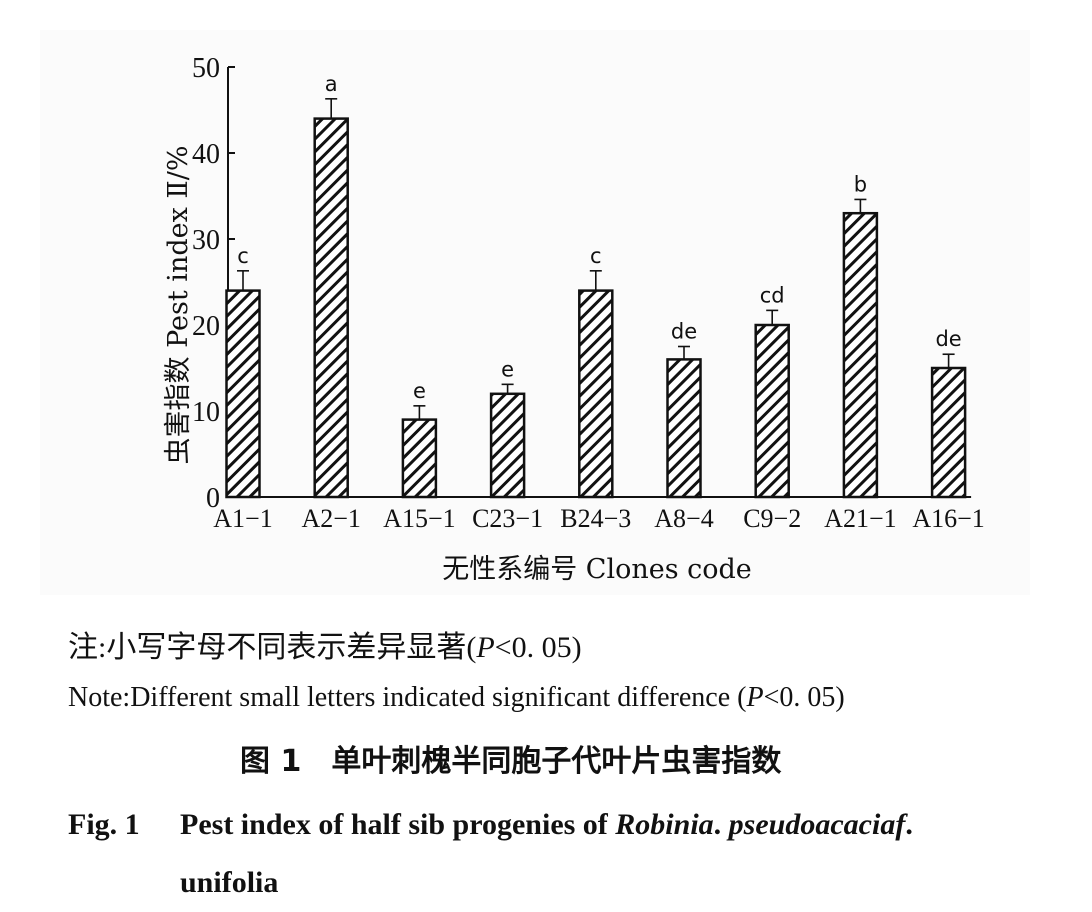  I want to click on significance-letter: a, so click(331, 84).